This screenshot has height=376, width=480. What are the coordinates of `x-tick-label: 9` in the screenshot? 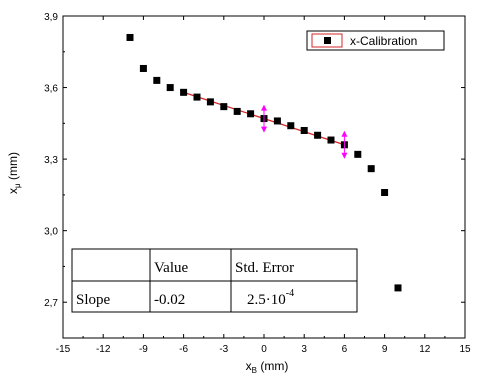 It's located at (385, 349).